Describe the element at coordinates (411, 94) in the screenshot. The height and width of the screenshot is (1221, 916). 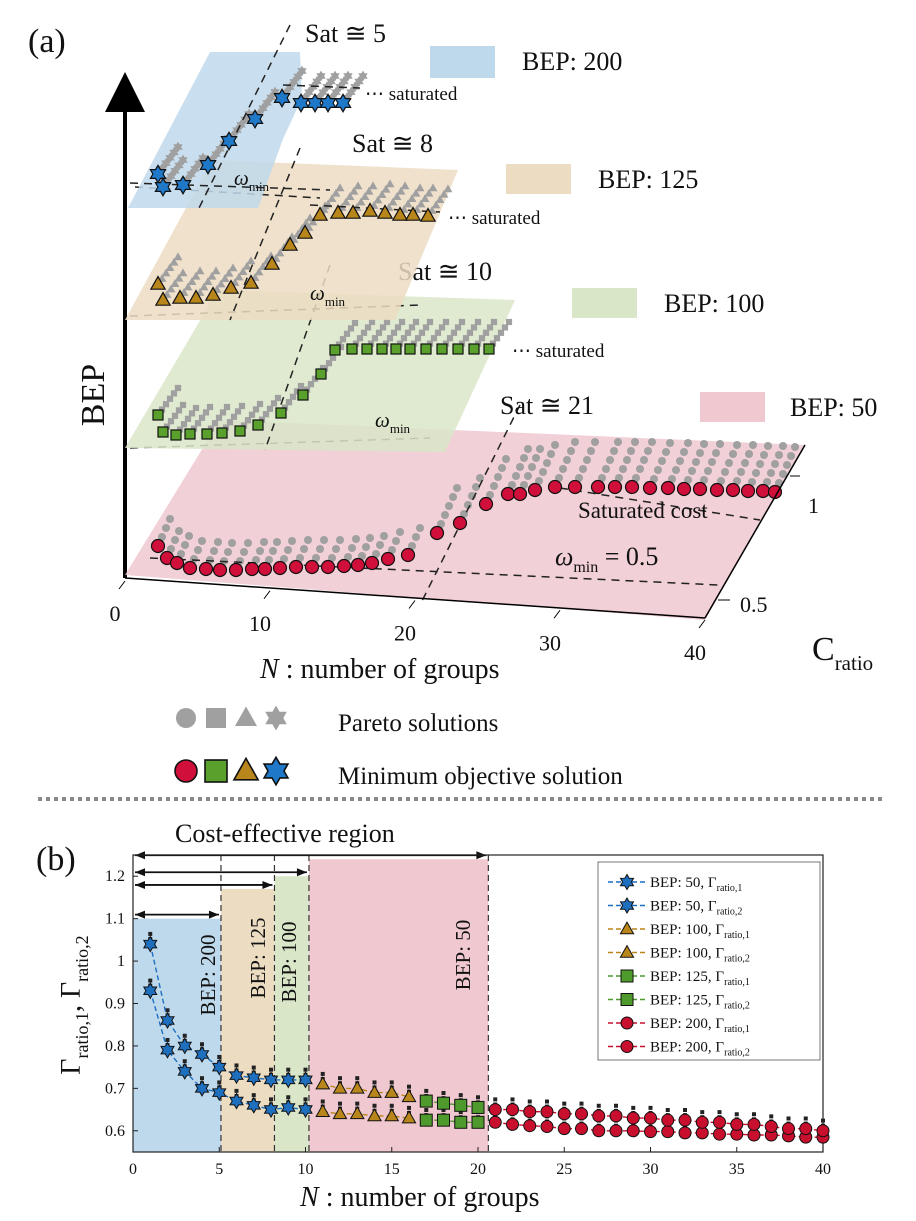
I see `saturated-note: ⋯ saturated` at that location.